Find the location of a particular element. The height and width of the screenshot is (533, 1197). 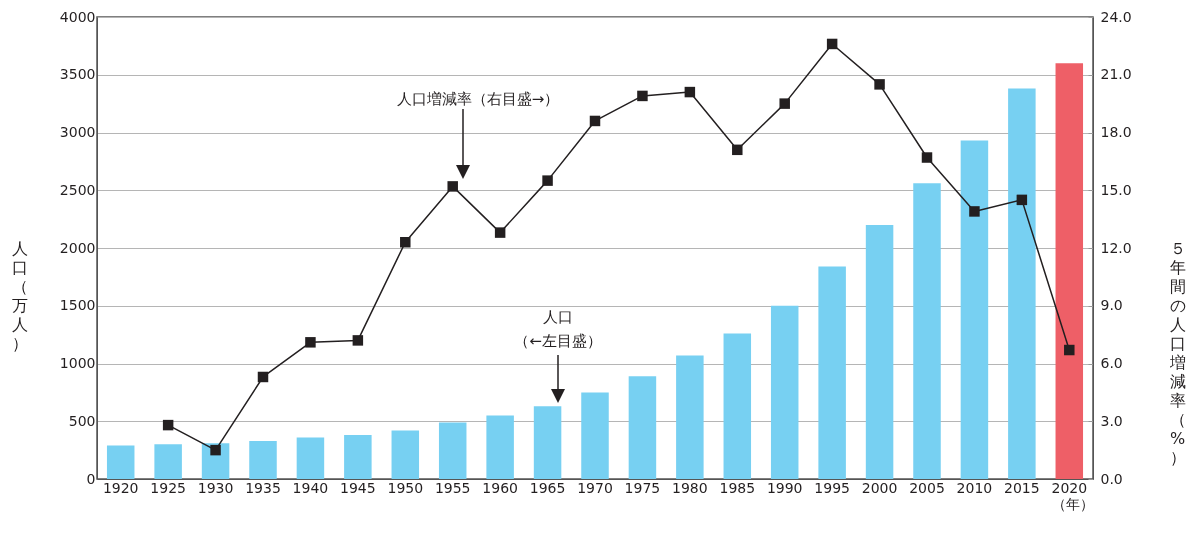

x-tick-label: 1920 is located at coordinates (120, 487).